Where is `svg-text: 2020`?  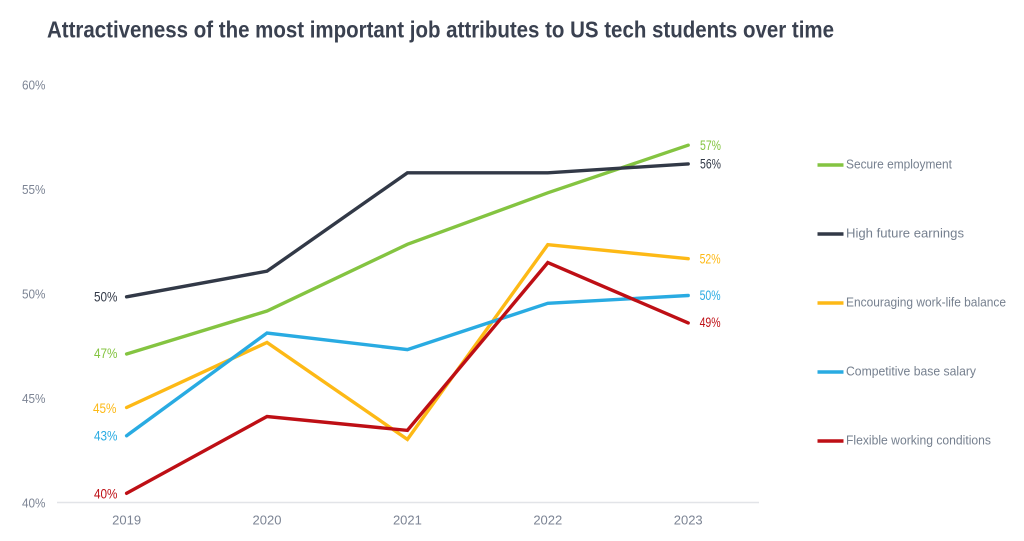 svg-text: 2020 is located at coordinates (267, 520).